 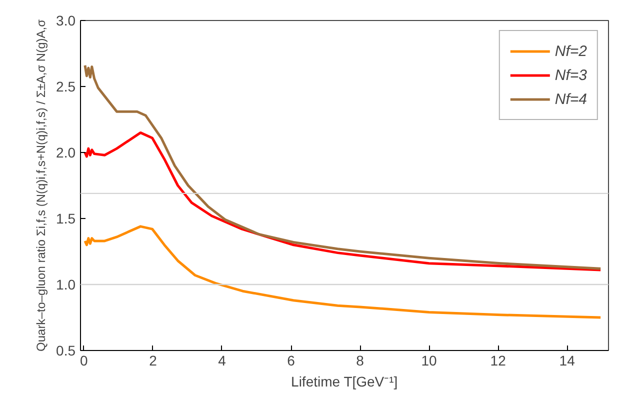 I want to click on x-tick-label: 12, so click(x=498, y=360).